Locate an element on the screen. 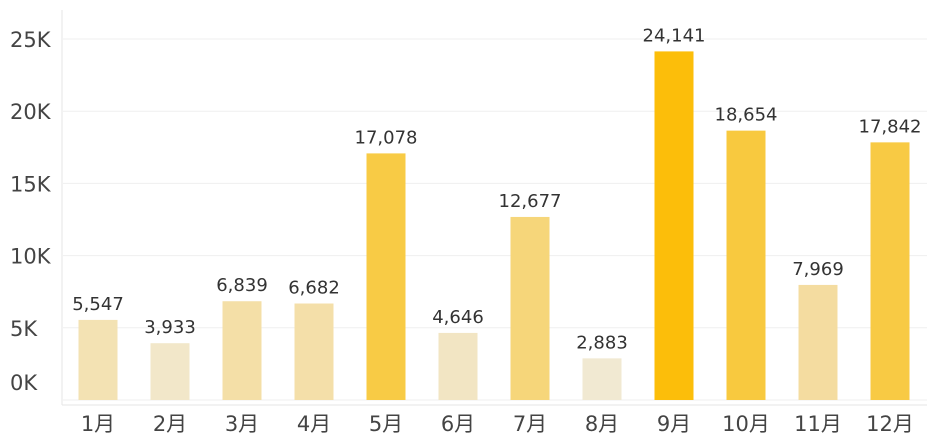 The image size is (927, 440). x-tick-label: 11月 is located at coordinates (818, 424).